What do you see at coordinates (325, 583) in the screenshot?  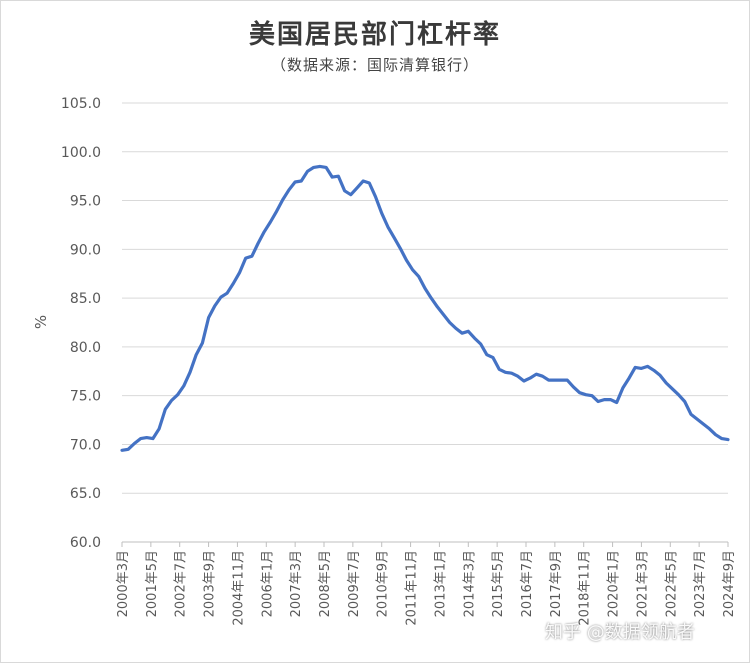 I see `x-tick-label: 2008年5月` at bounding box center [325, 583].